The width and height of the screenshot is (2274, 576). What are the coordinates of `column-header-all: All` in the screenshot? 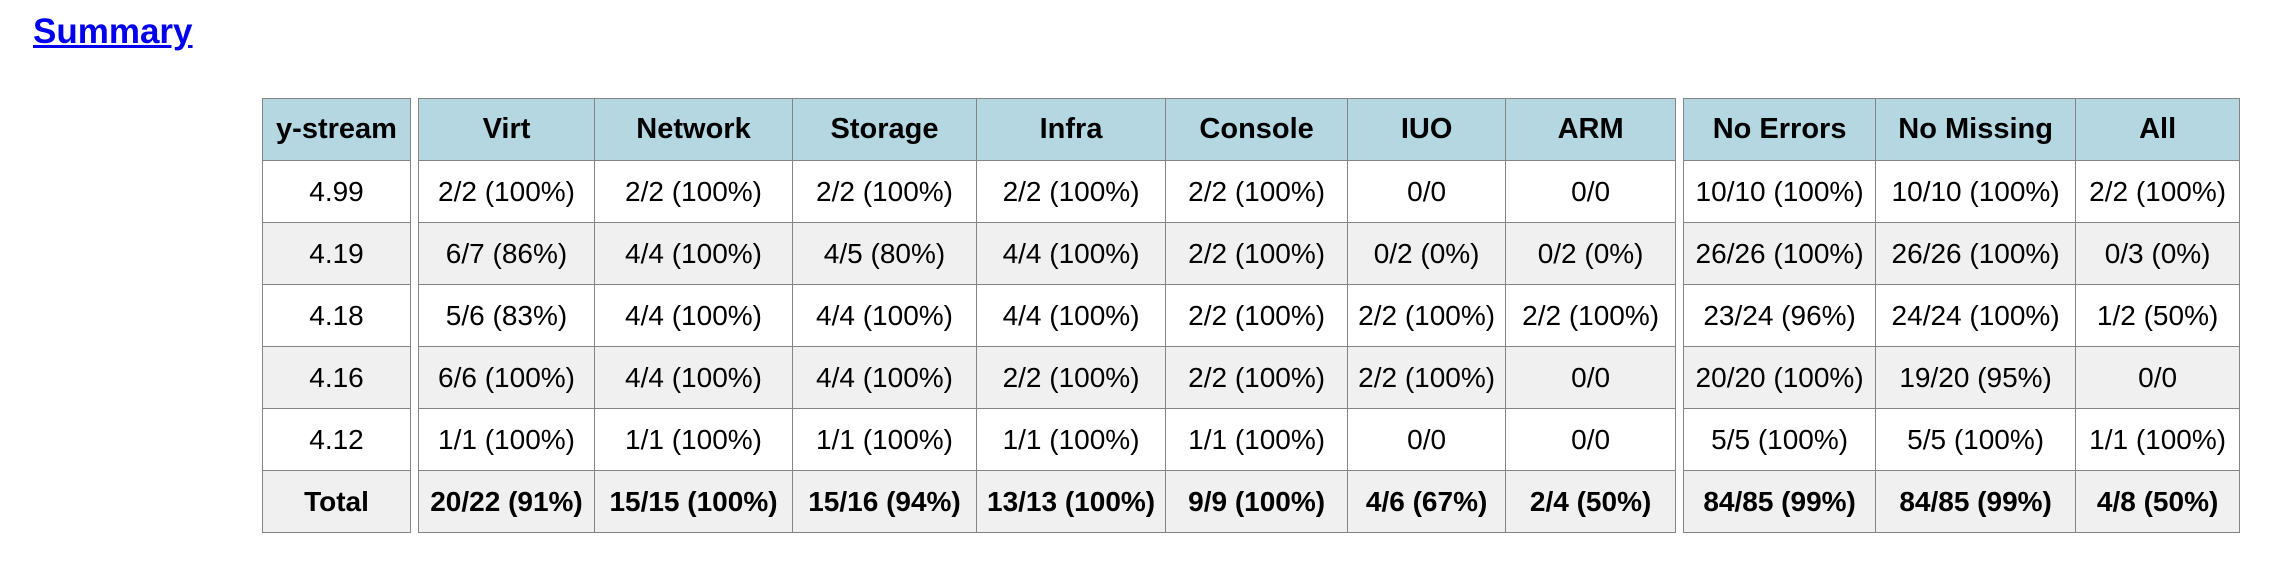 It's located at (2158, 129).